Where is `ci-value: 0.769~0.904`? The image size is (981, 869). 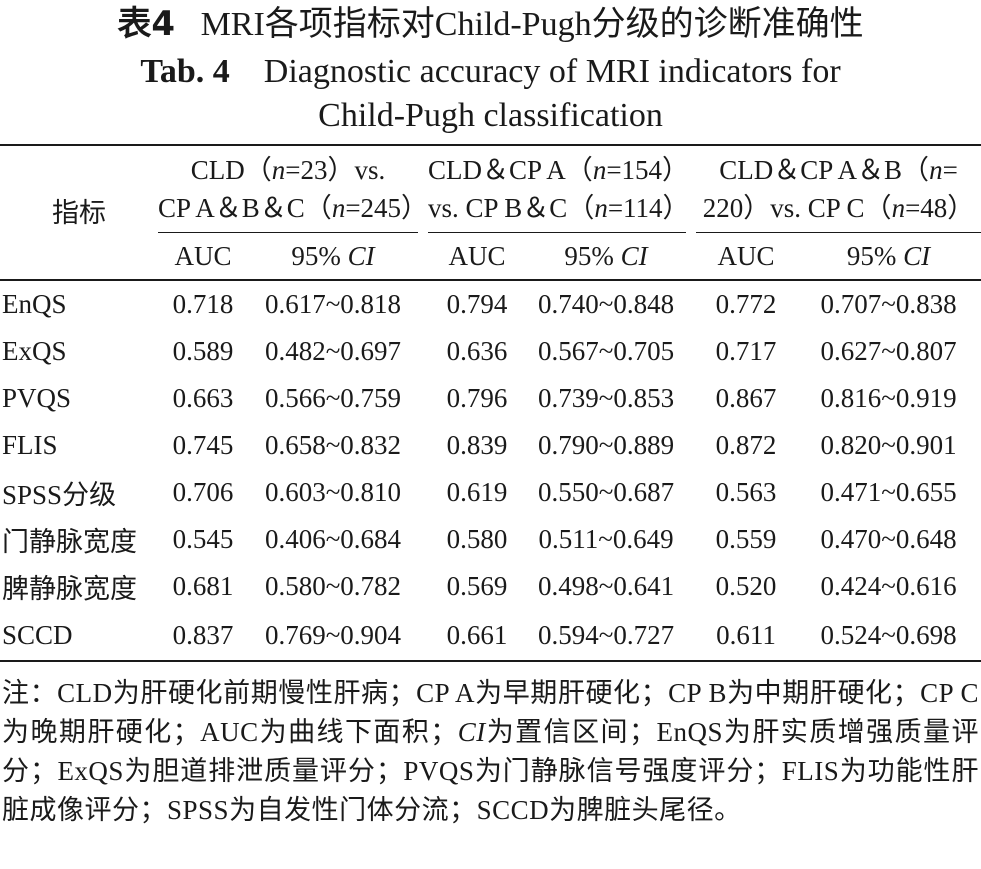 ci-value: 0.769~0.904 is located at coordinates (333, 634).